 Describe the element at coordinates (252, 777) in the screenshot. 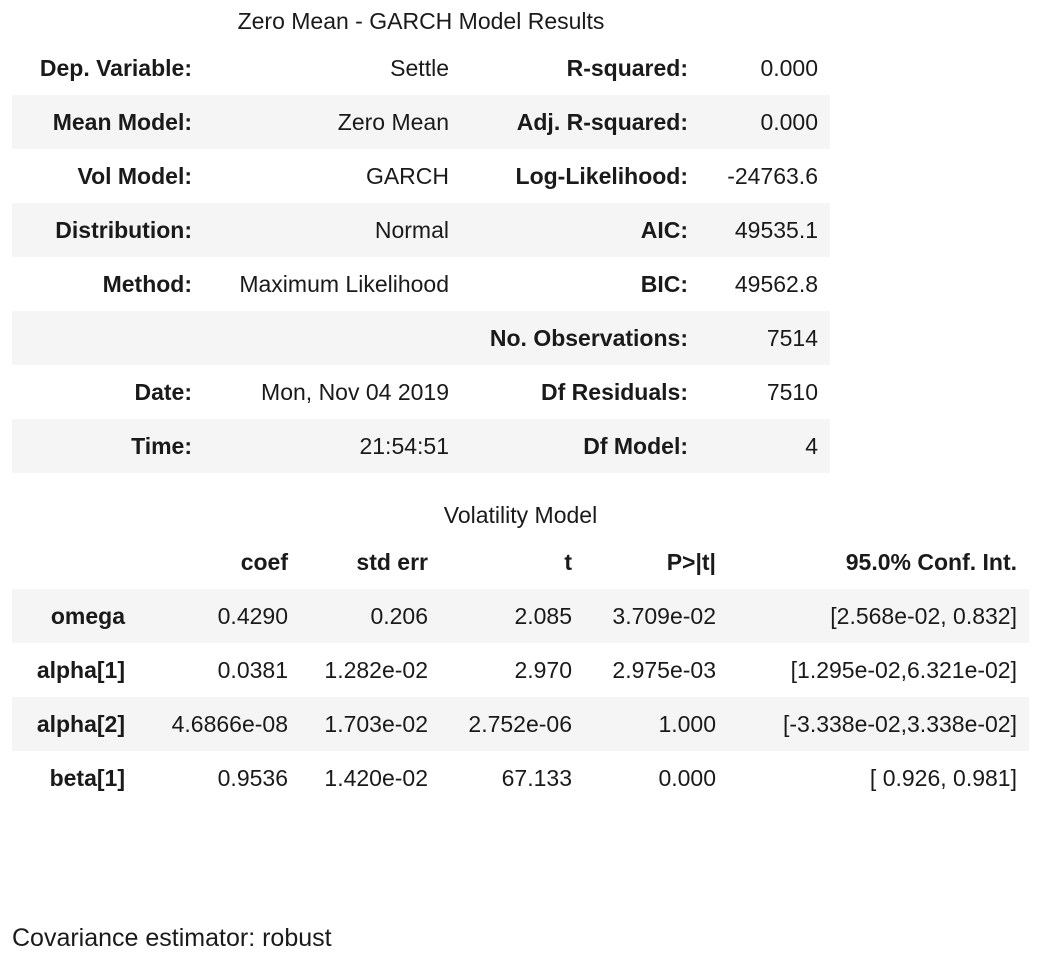

I see `coef-cell: 0.9536` at that location.